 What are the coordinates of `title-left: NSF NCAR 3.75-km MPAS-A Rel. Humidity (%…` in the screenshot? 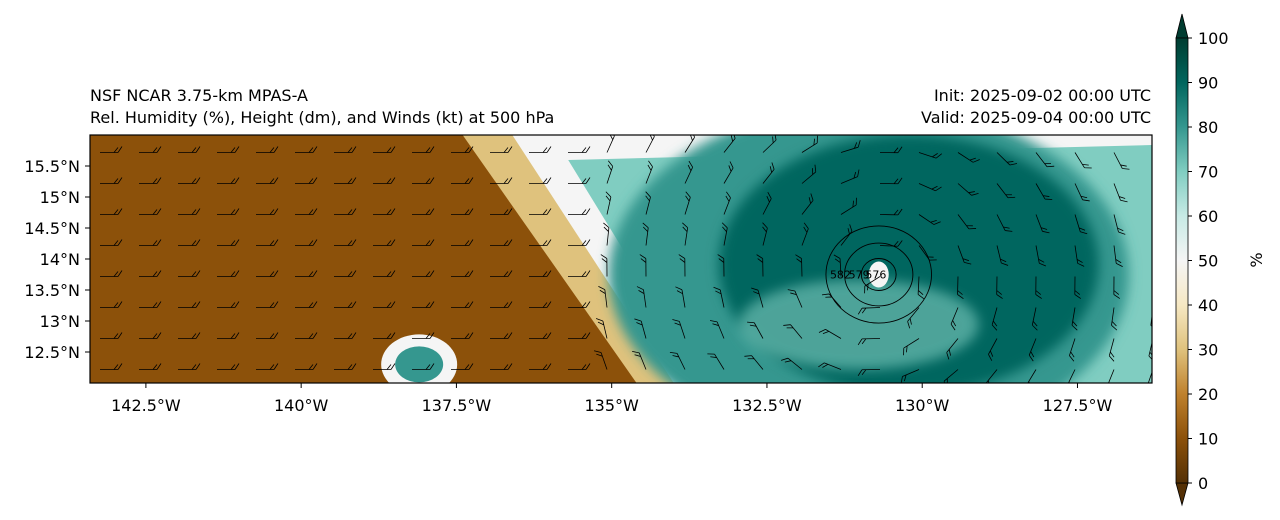 It's located at (322, 107).